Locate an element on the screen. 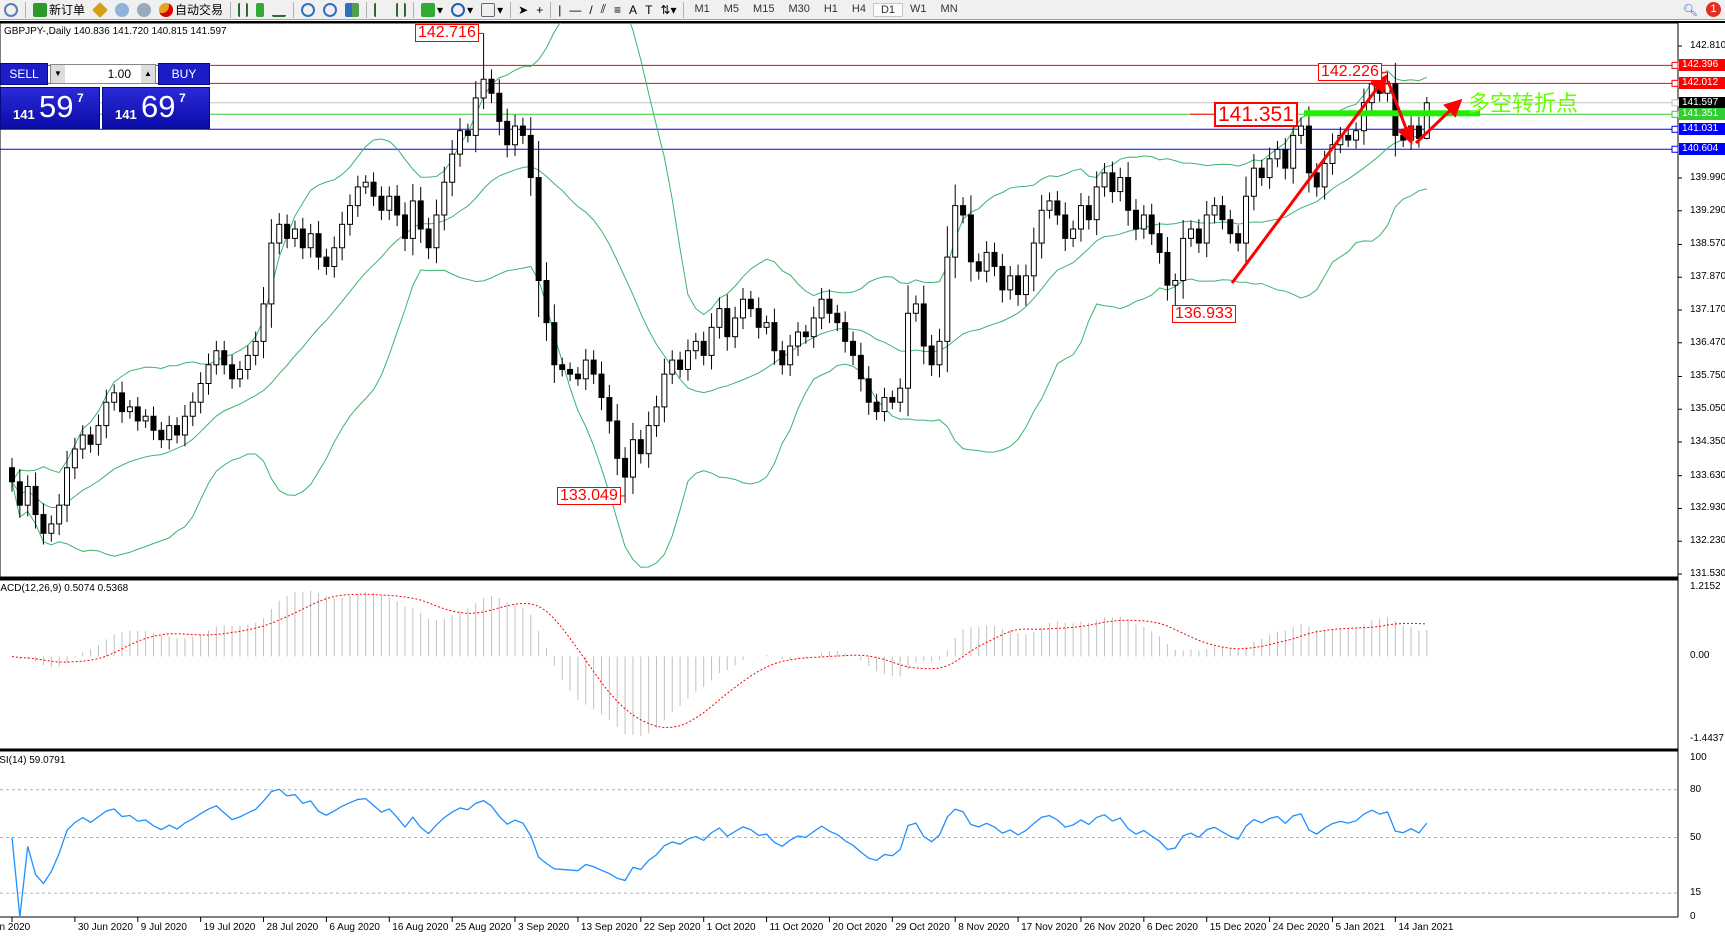 The image size is (1725, 940). sell-button: SELL is located at coordinates (24, 74).